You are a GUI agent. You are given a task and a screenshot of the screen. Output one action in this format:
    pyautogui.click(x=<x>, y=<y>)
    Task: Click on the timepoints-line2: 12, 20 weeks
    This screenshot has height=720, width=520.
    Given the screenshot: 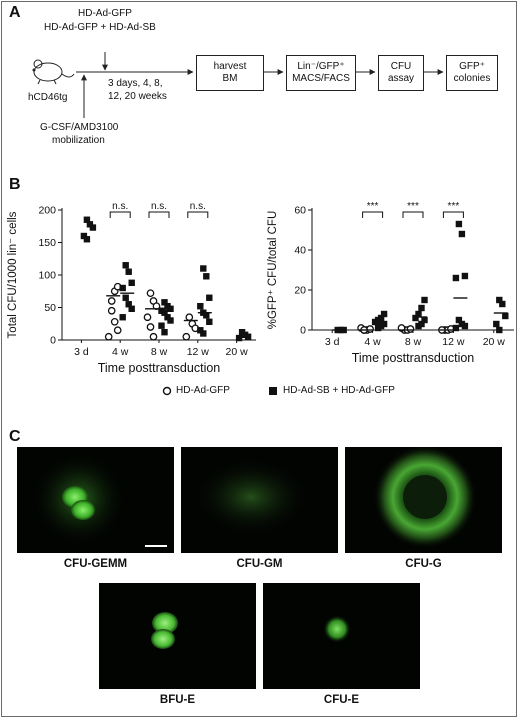 What is the action you would take?
    pyautogui.click(x=137, y=96)
    